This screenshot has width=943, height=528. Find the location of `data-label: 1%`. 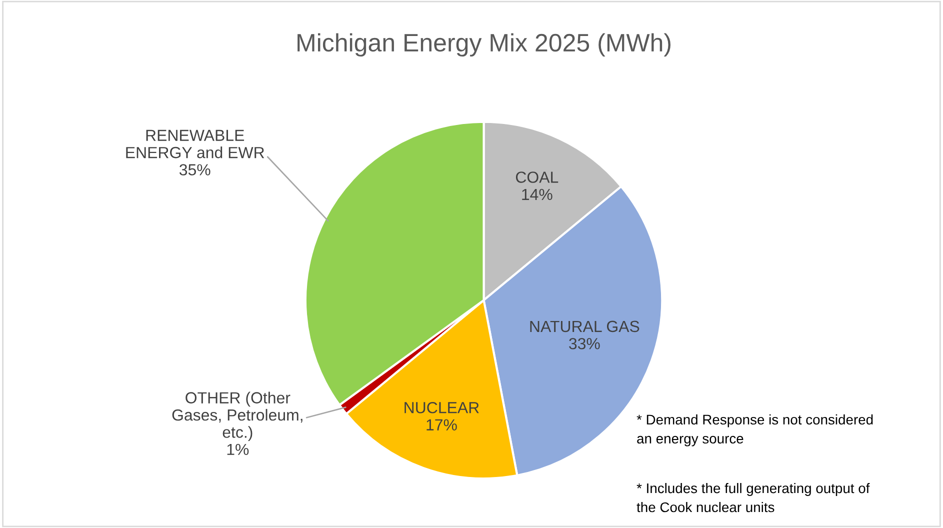

data-label: 1% is located at coordinates (238, 450).